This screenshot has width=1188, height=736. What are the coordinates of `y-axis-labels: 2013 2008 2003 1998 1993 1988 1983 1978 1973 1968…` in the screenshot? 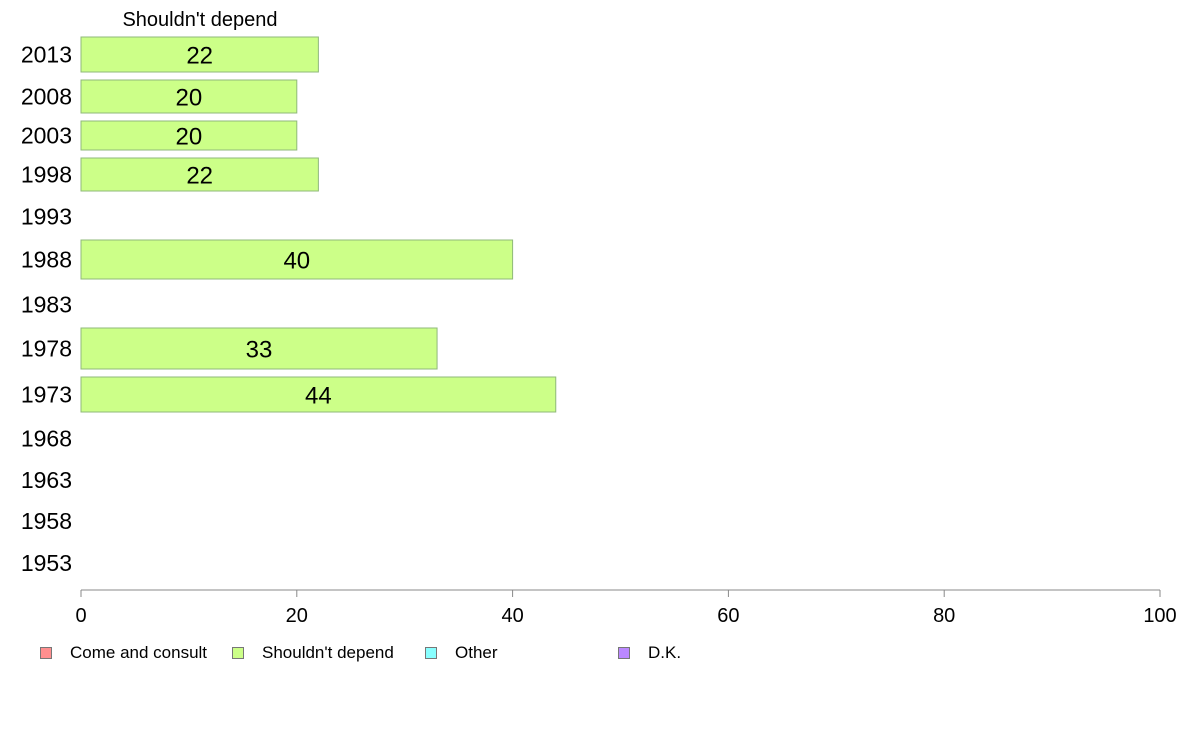 It's located at (46, 309).